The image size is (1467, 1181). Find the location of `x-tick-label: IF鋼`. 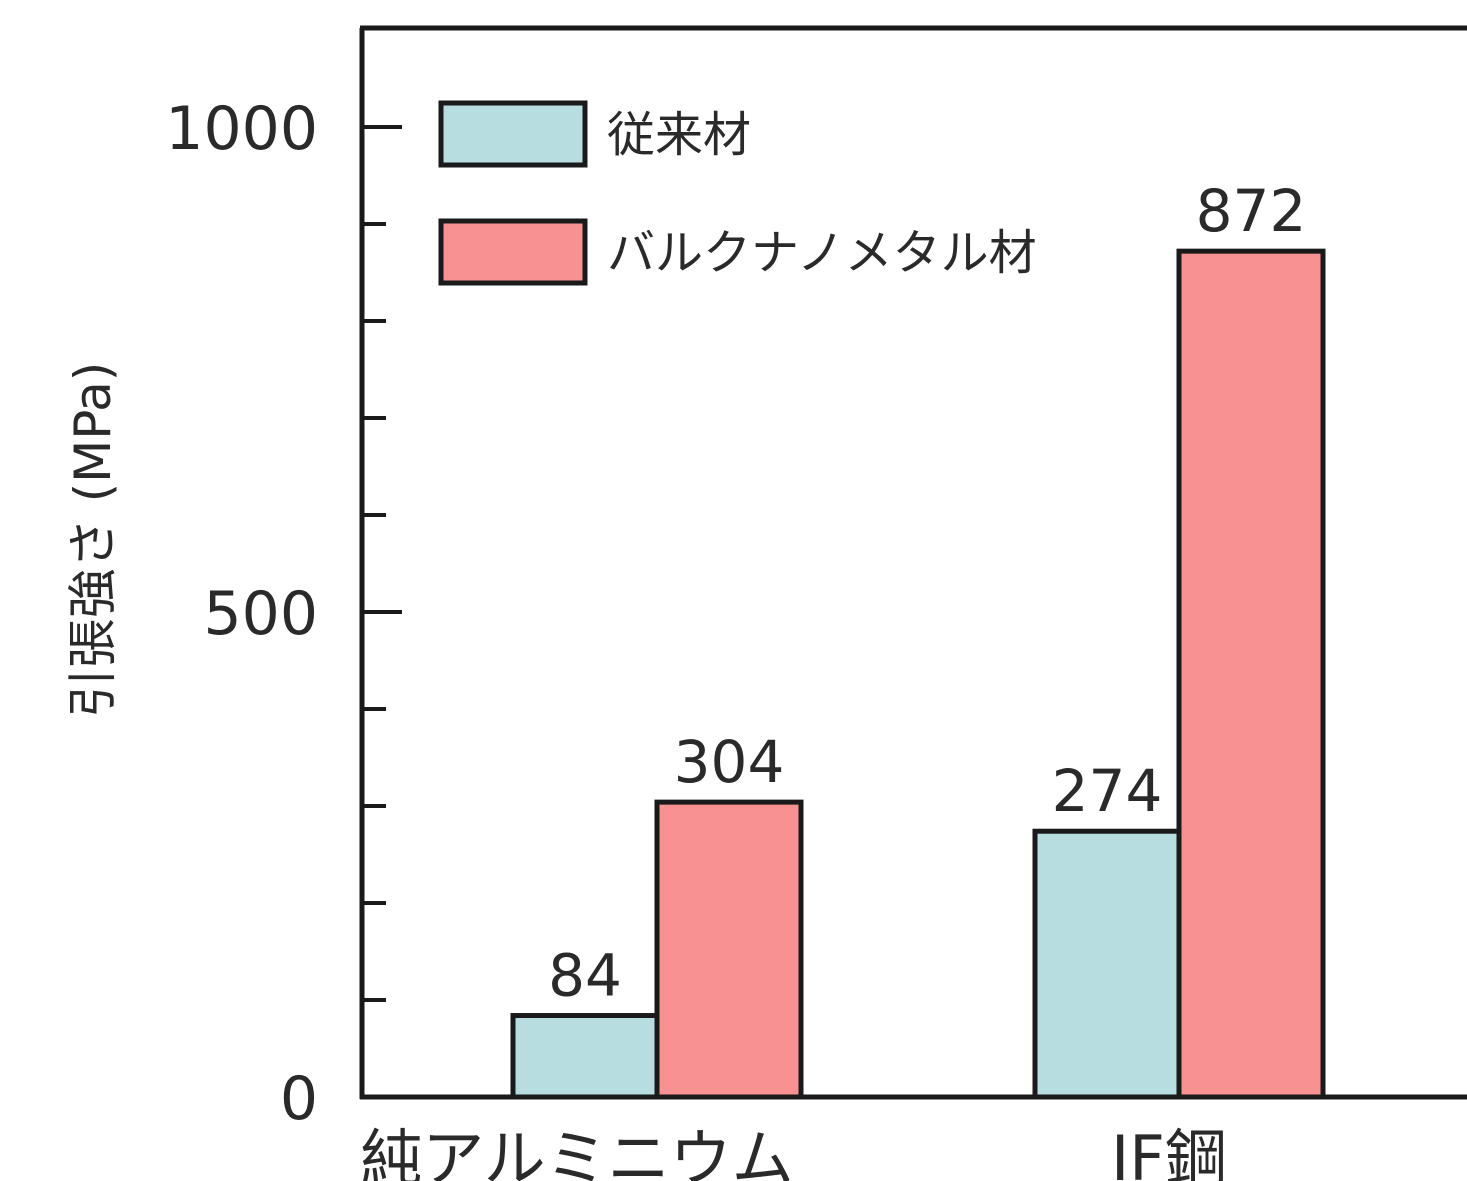

x-tick-label: IF鋼 is located at coordinates (1169, 1151).